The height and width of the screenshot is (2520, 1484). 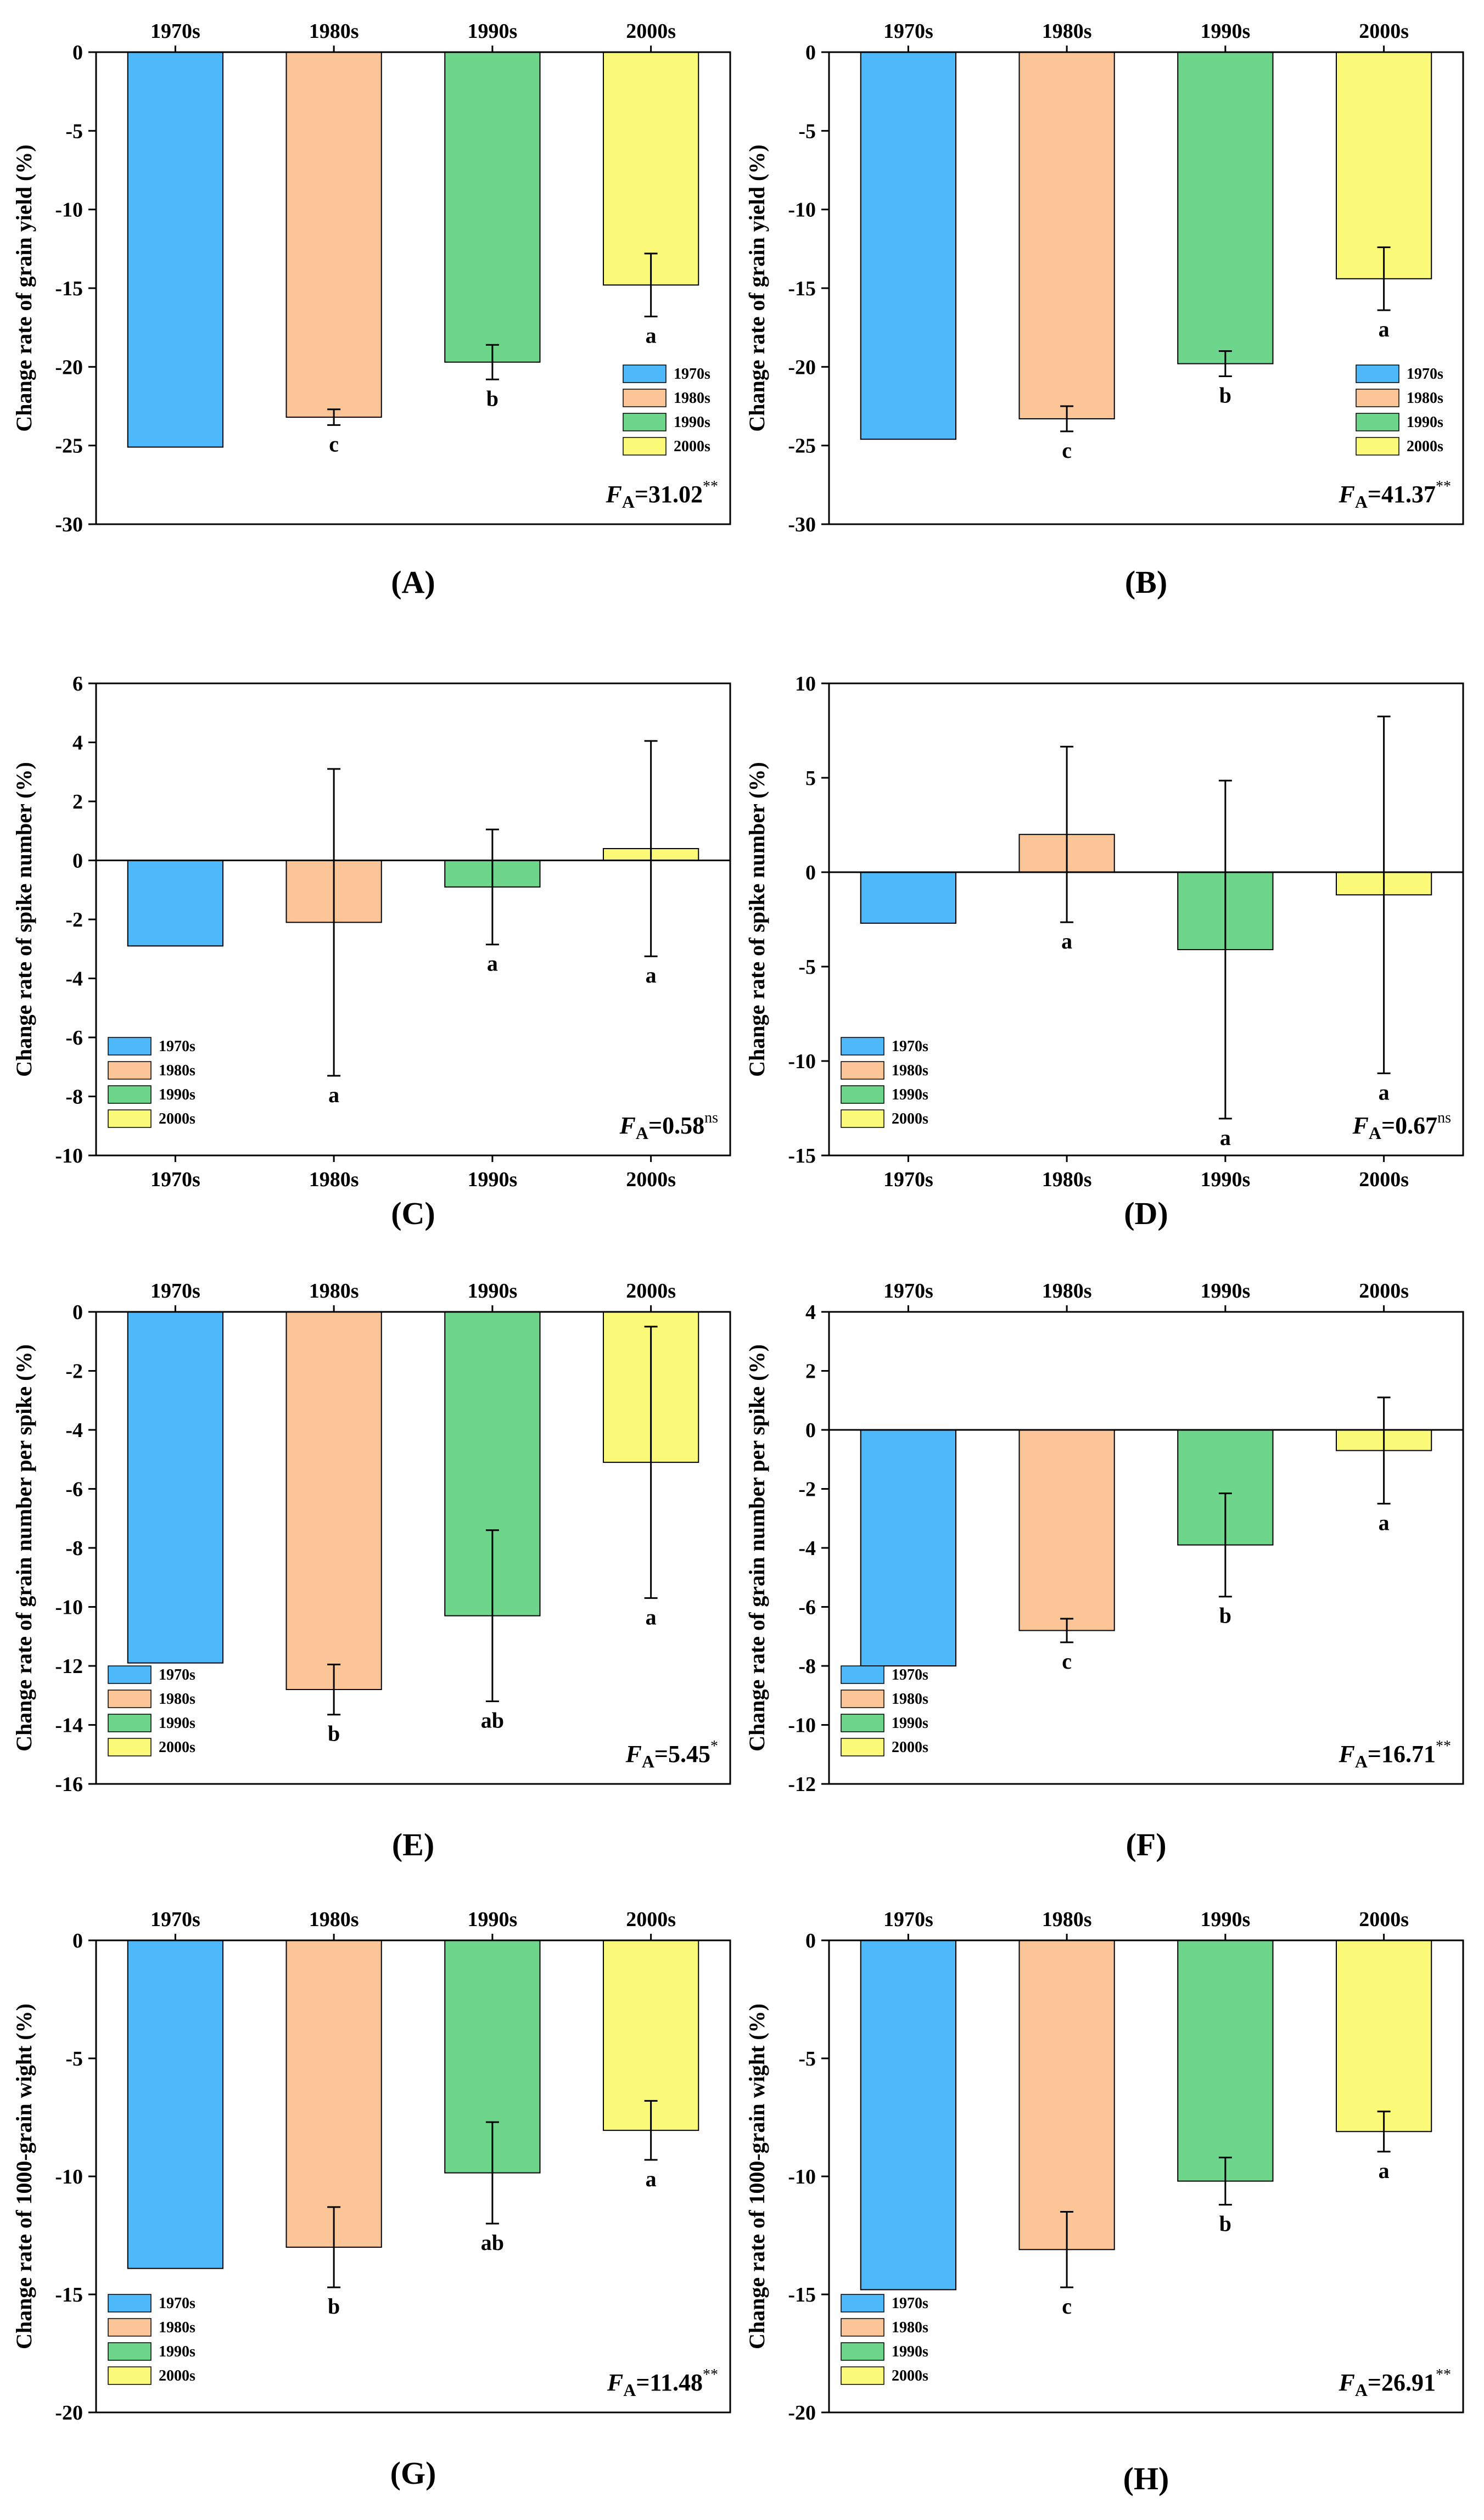 What do you see at coordinates (1409, 1125) in the screenshot?
I see `f-value: =0.67` at bounding box center [1409, 1125].